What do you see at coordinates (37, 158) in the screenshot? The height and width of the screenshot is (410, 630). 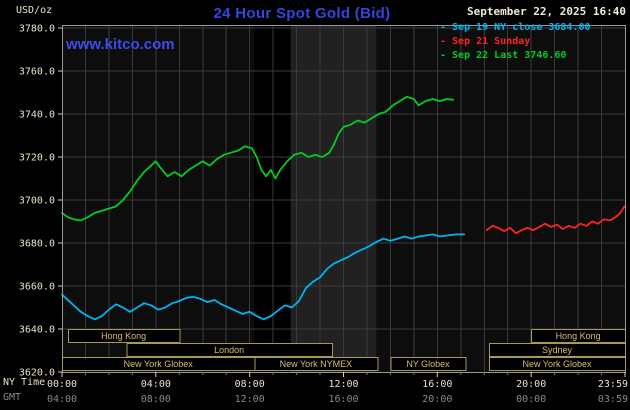 I see `y-axis-tick-label: 3720.0` at bounding box center [37, 158].